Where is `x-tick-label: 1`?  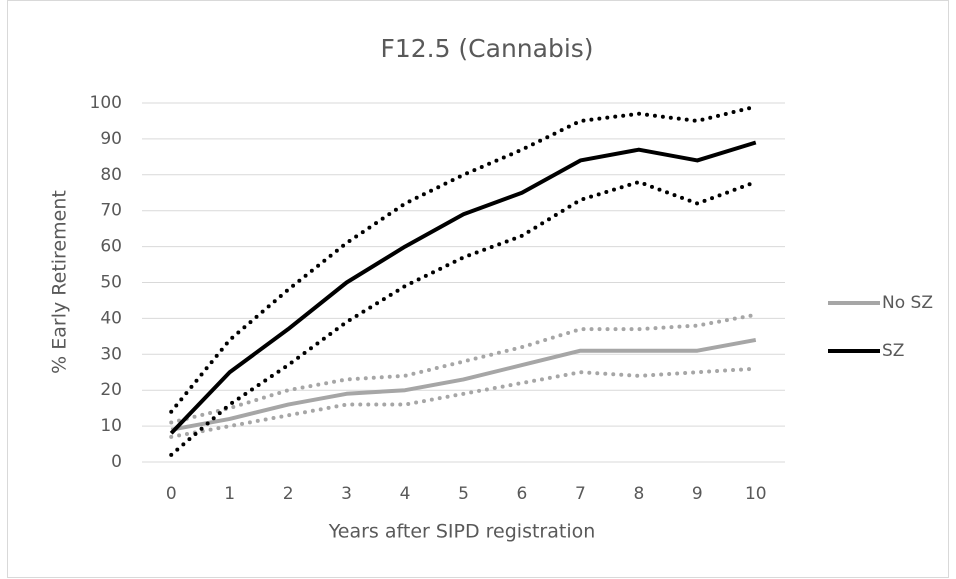
x-tick-label: 1 is located at coordinates (229, 494).